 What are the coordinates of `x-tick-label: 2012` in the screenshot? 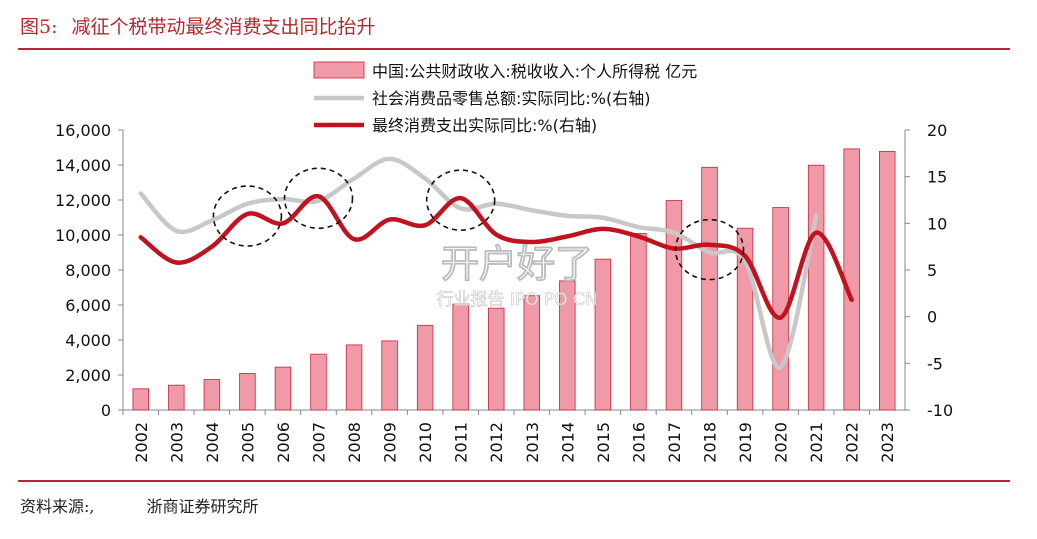 It's located at (496, 442).